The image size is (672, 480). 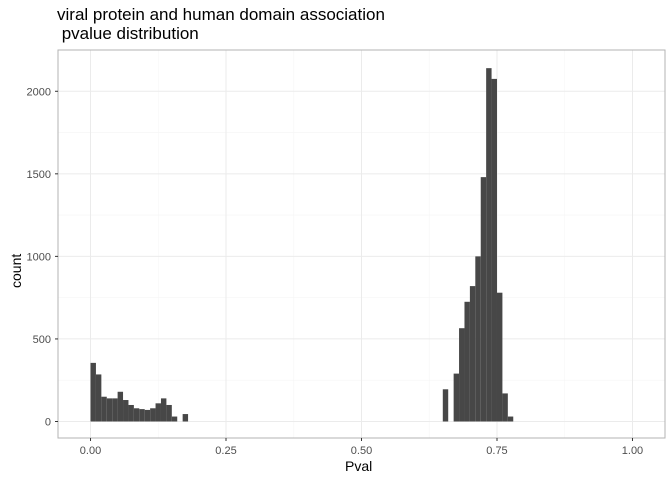 What do you see at coordinates (39, 92) in the screenshot?
I see `y-tick-label: 2000` at bounding box center [39, 92].